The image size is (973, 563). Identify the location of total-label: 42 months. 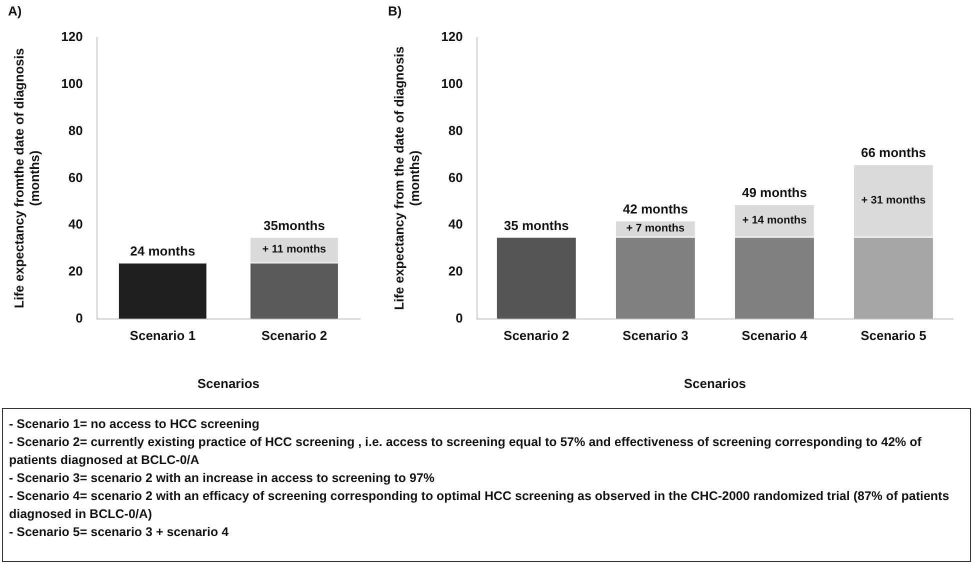
(655, 208).